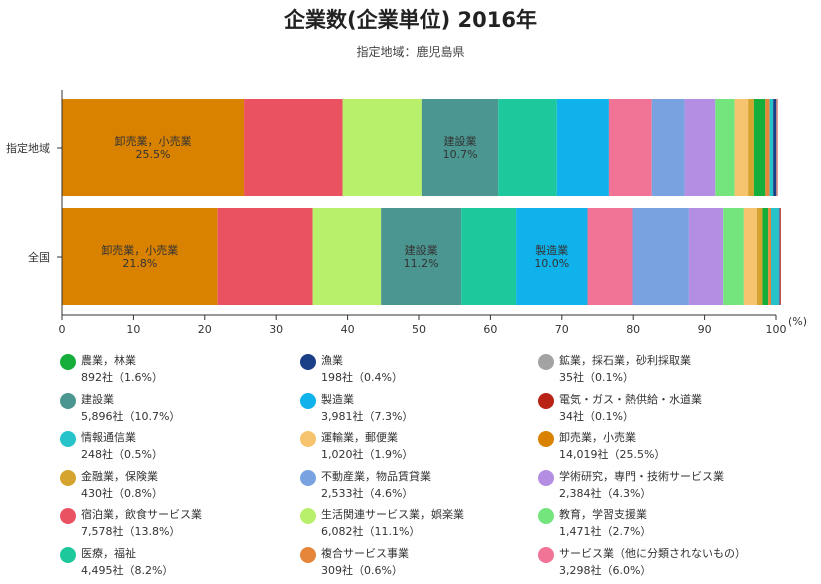 This screenshot has width=821, height=584. What do you see at coordinates (420, 445) in the screenshot?
I see `legend-item: 運輸業，郵便業 1,020社（1.9%）` at bounding box center [420, 445].